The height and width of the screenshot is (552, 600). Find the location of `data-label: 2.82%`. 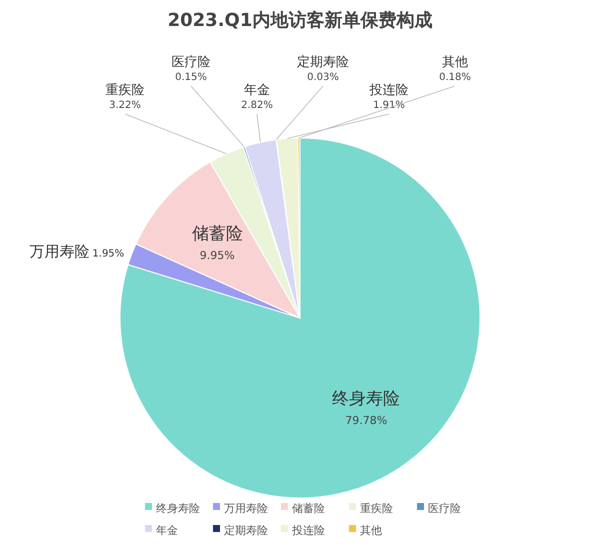

data-label: 2.82% is located at coordinates (257, 105).